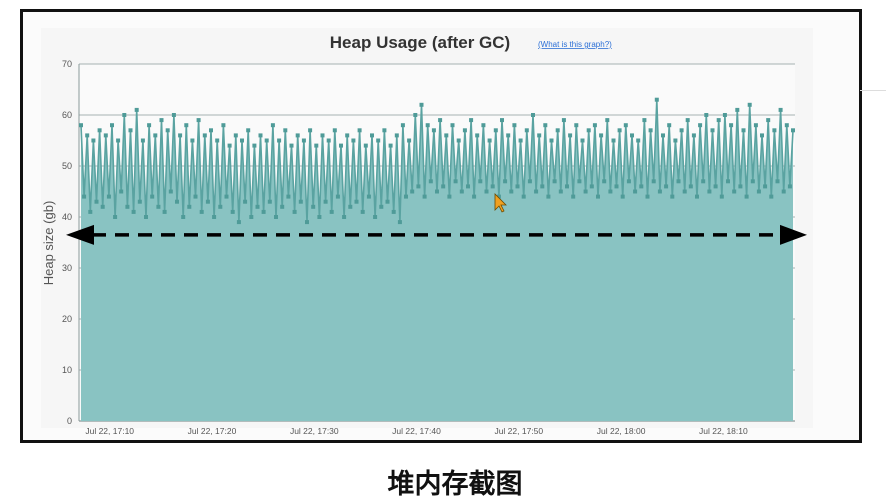 The height and width of the screenshot is (501, 886). What do you see at coordinates (416, 431) in the screenshot?
I see `x-tick-label: Jul 22, 17:40` at bounding box center [416, 431].